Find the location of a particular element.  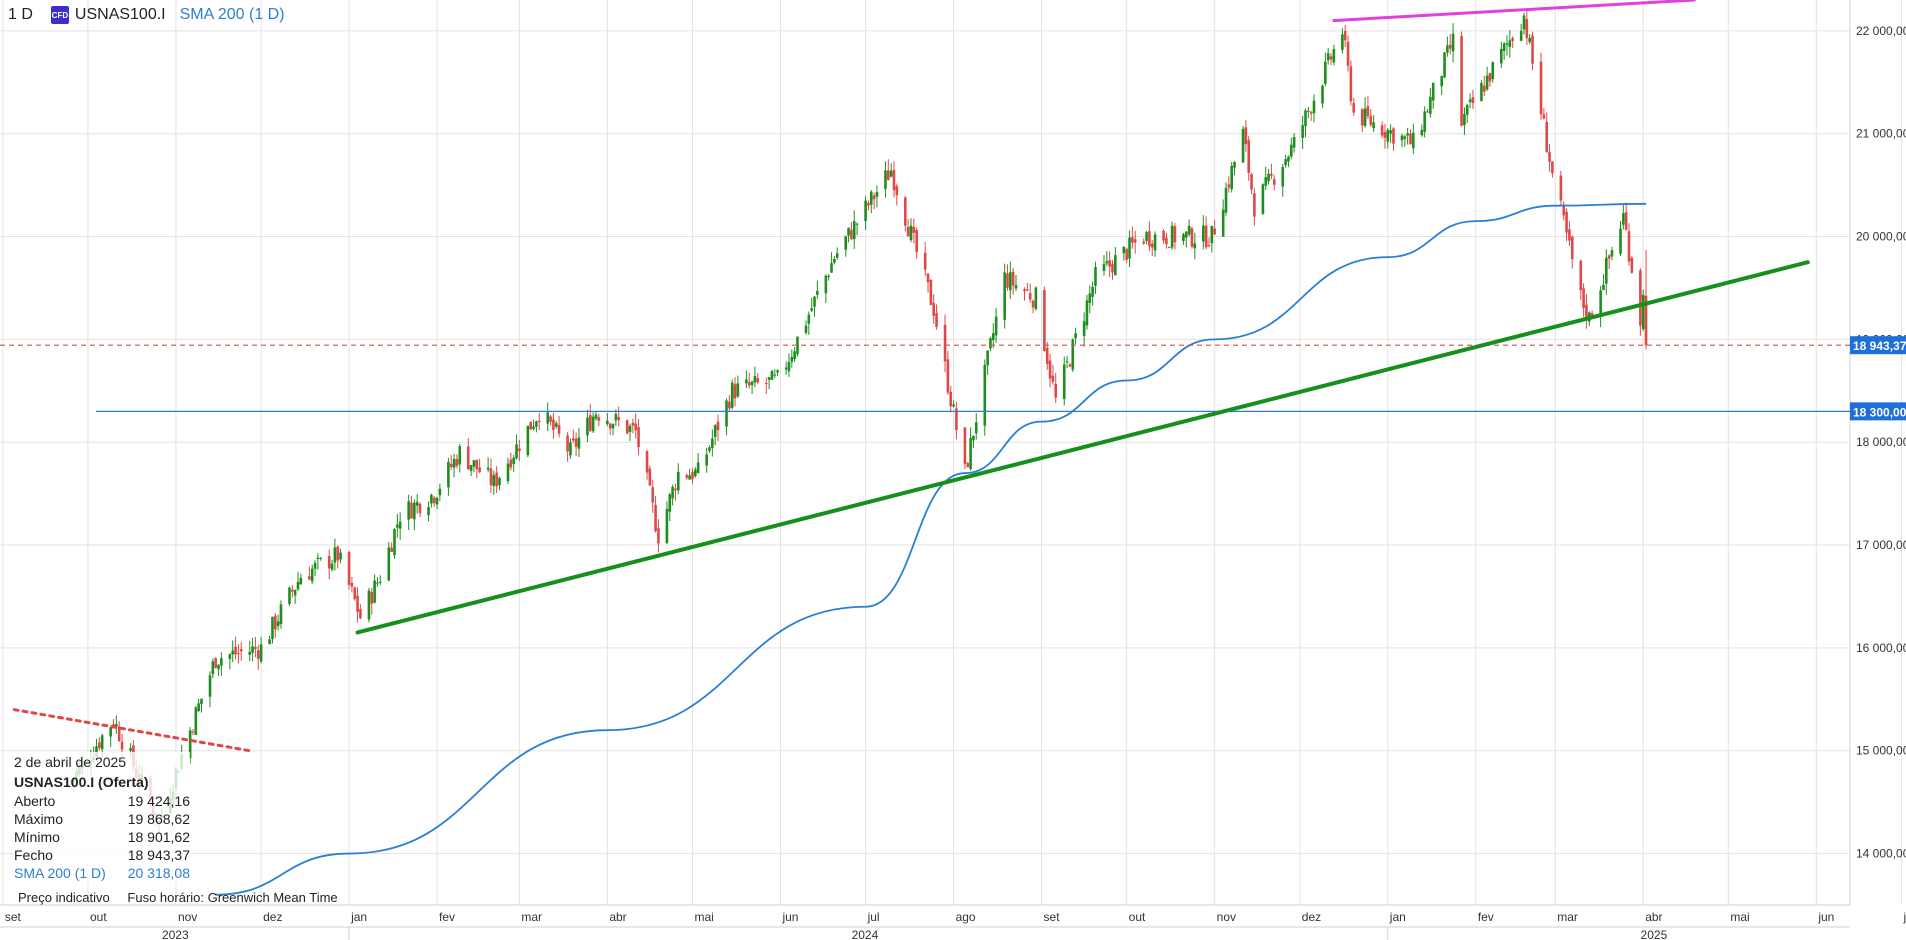

x-tick-label: out is located at coordinates (1137, 917).